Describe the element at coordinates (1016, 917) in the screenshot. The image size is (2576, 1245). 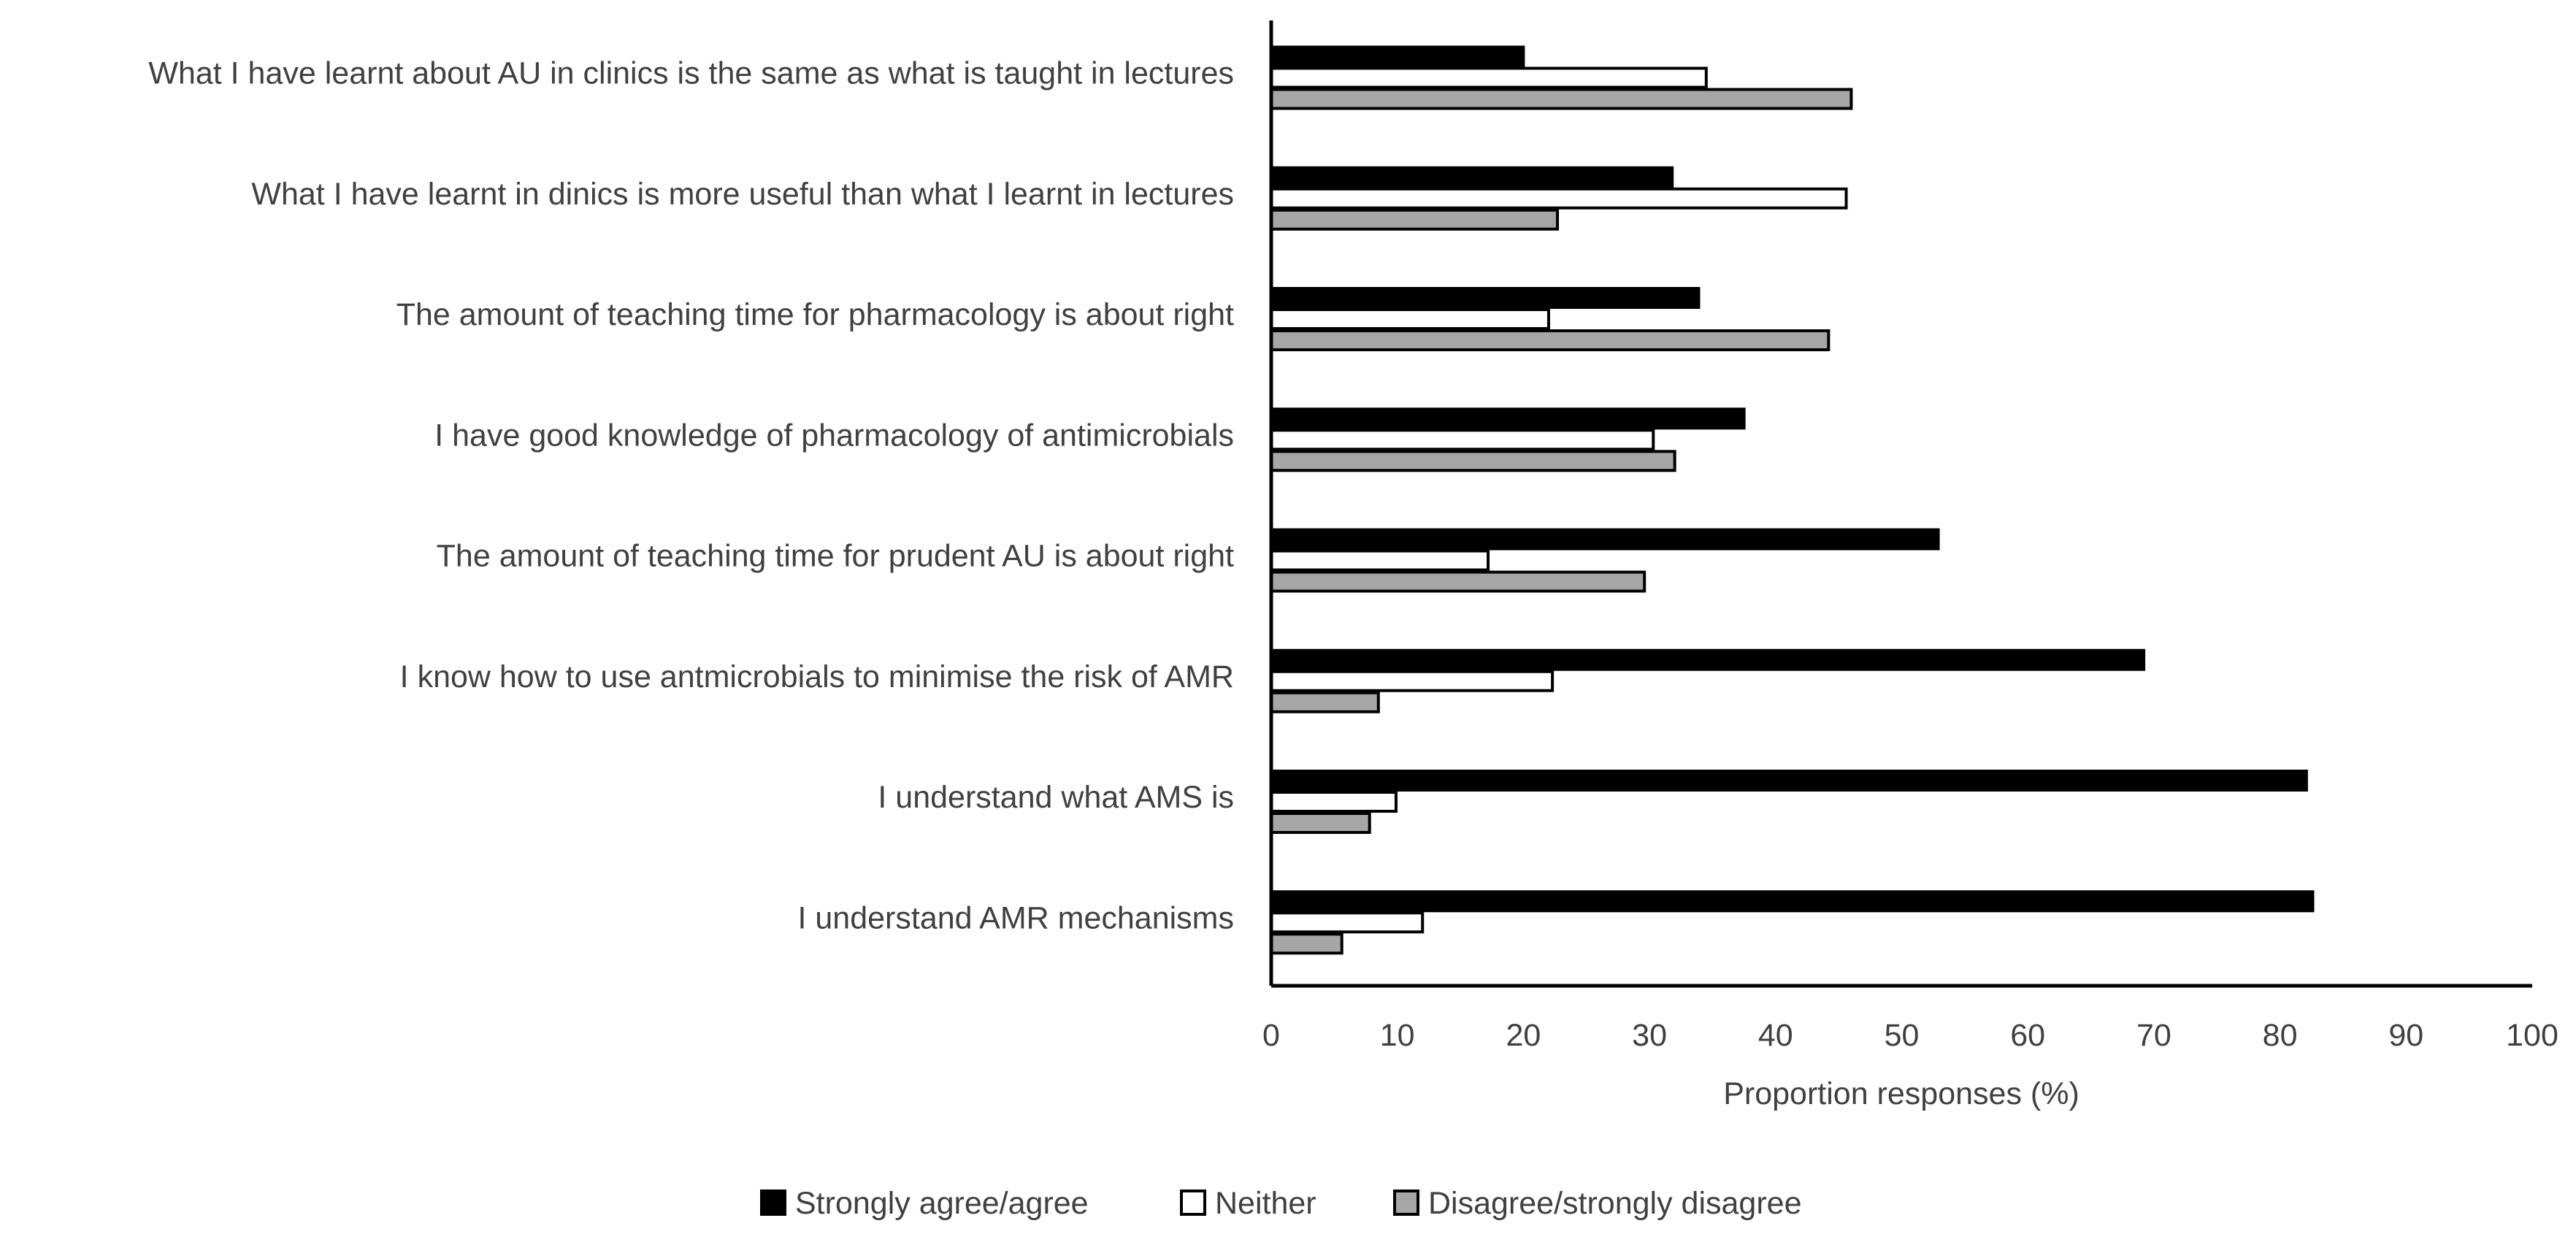
I see `category-label: I understand AMR mechanisms` at that location.